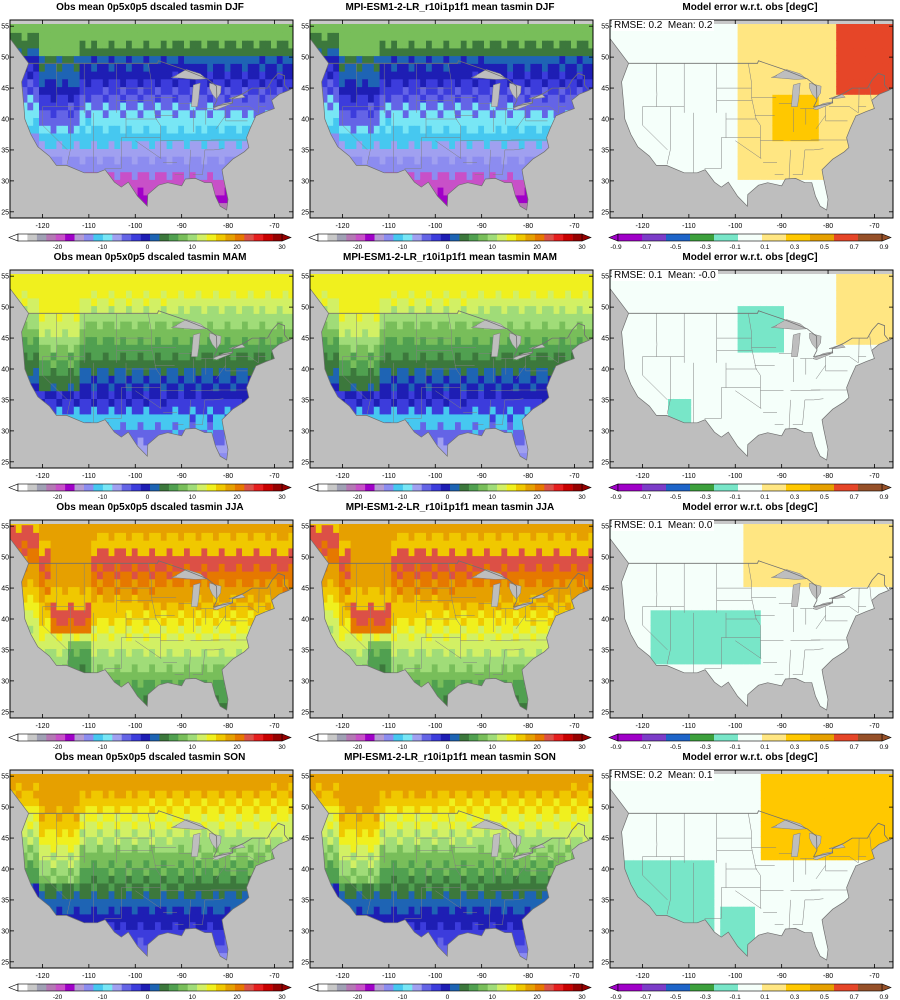 This screenshot has height=1000, width=900. What do you see at coordinates (148, 747) in the screenshot?
I see `colorbar-label: 0` at bounding box center [148, 747].